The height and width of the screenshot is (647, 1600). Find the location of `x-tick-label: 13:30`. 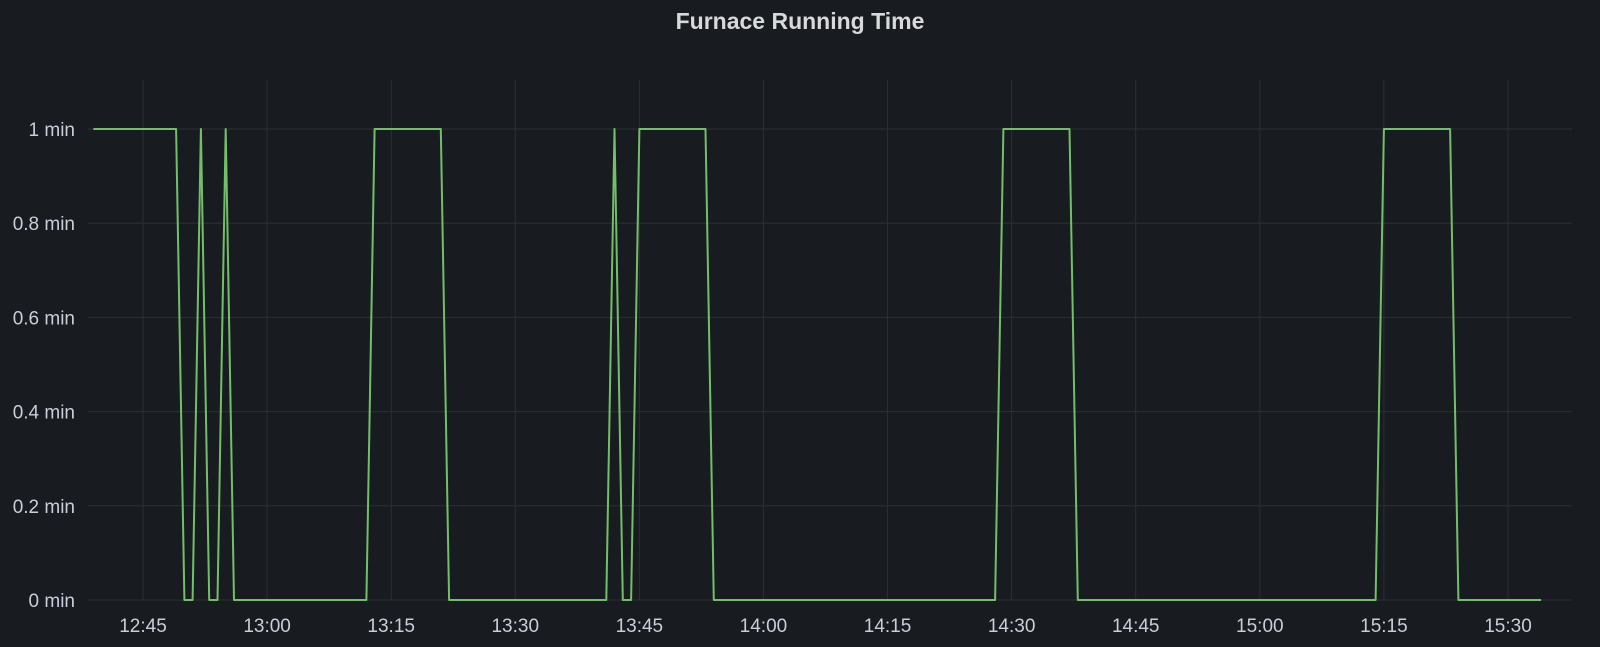

x-tick-label: 13:30 is located at coordinates (515, 626).